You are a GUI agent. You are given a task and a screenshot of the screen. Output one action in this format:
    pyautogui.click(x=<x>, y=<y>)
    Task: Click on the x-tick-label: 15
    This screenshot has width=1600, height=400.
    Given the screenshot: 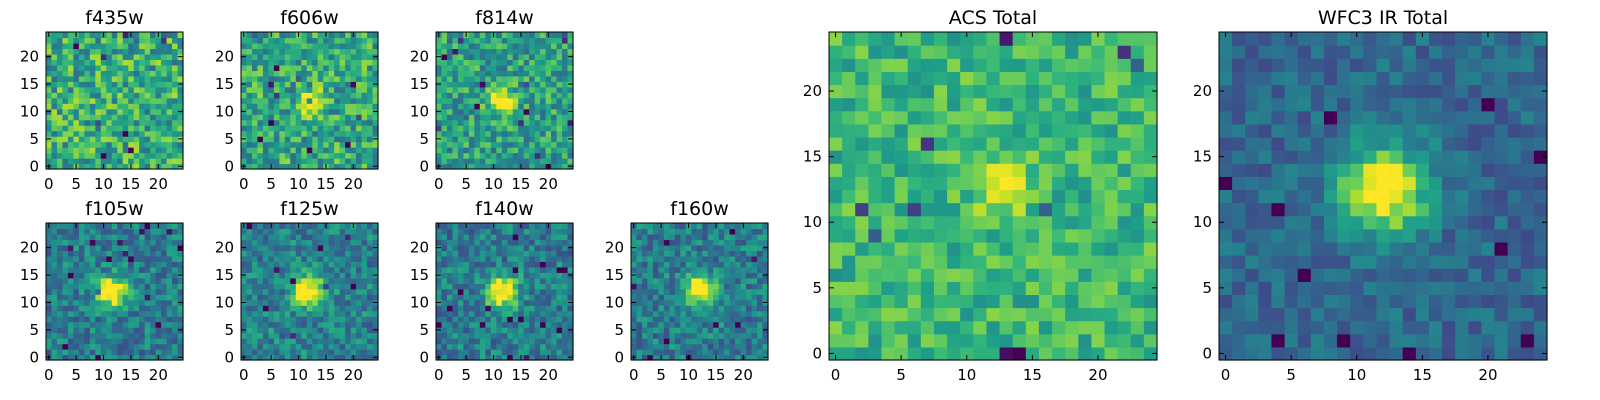 What is the action you would take?
    pyautogui.click(x=520, y=375)
    